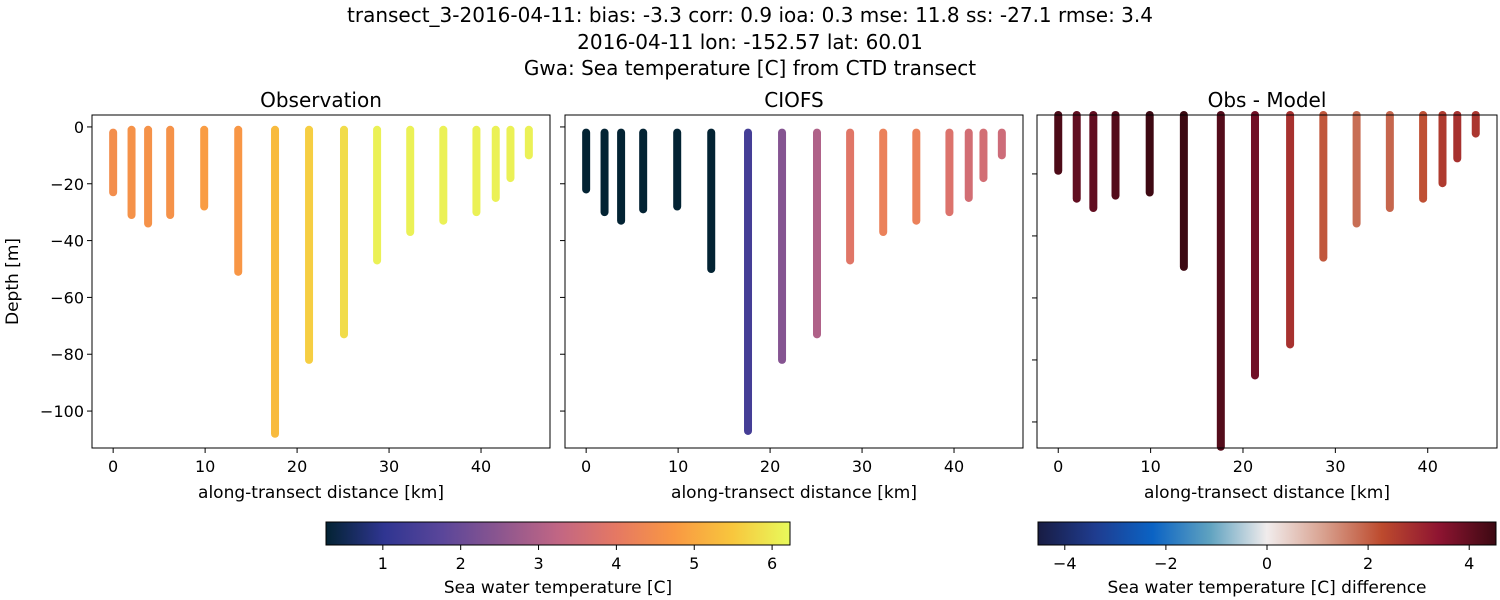  What do you see at coordinates (694, 563) in the screenshot?
I see `colorbar-tick-label: 5` at bounding box center [694, 563].